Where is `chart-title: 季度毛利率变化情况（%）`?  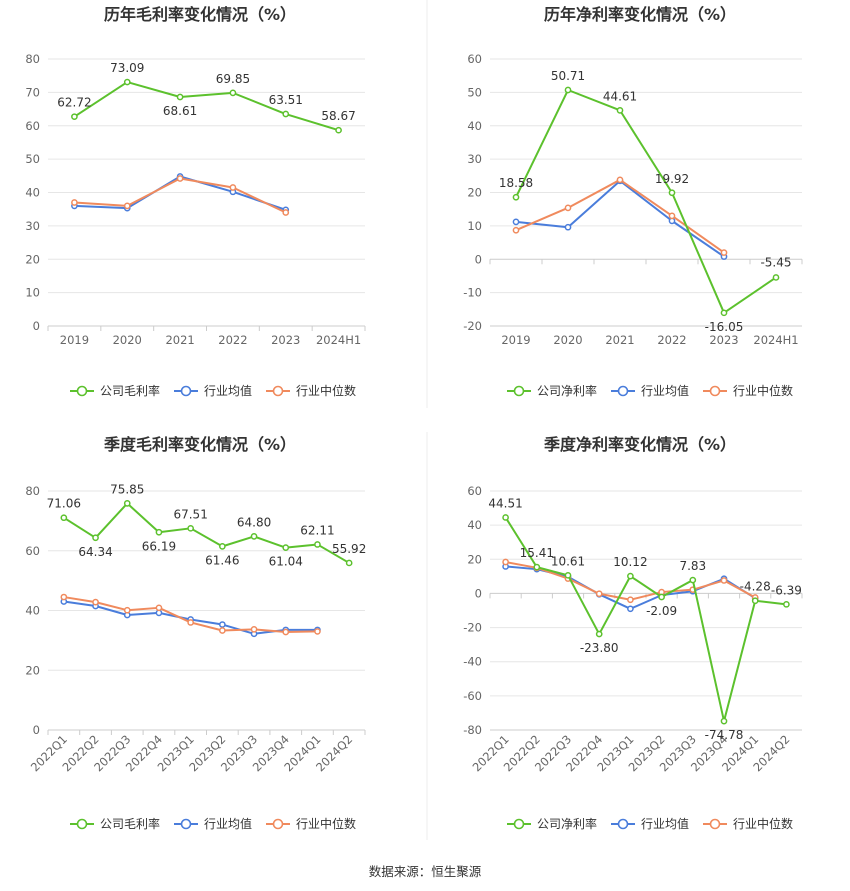
chart-title: 季度毛利率变化情况（%） is located at coordinates (199, 444).